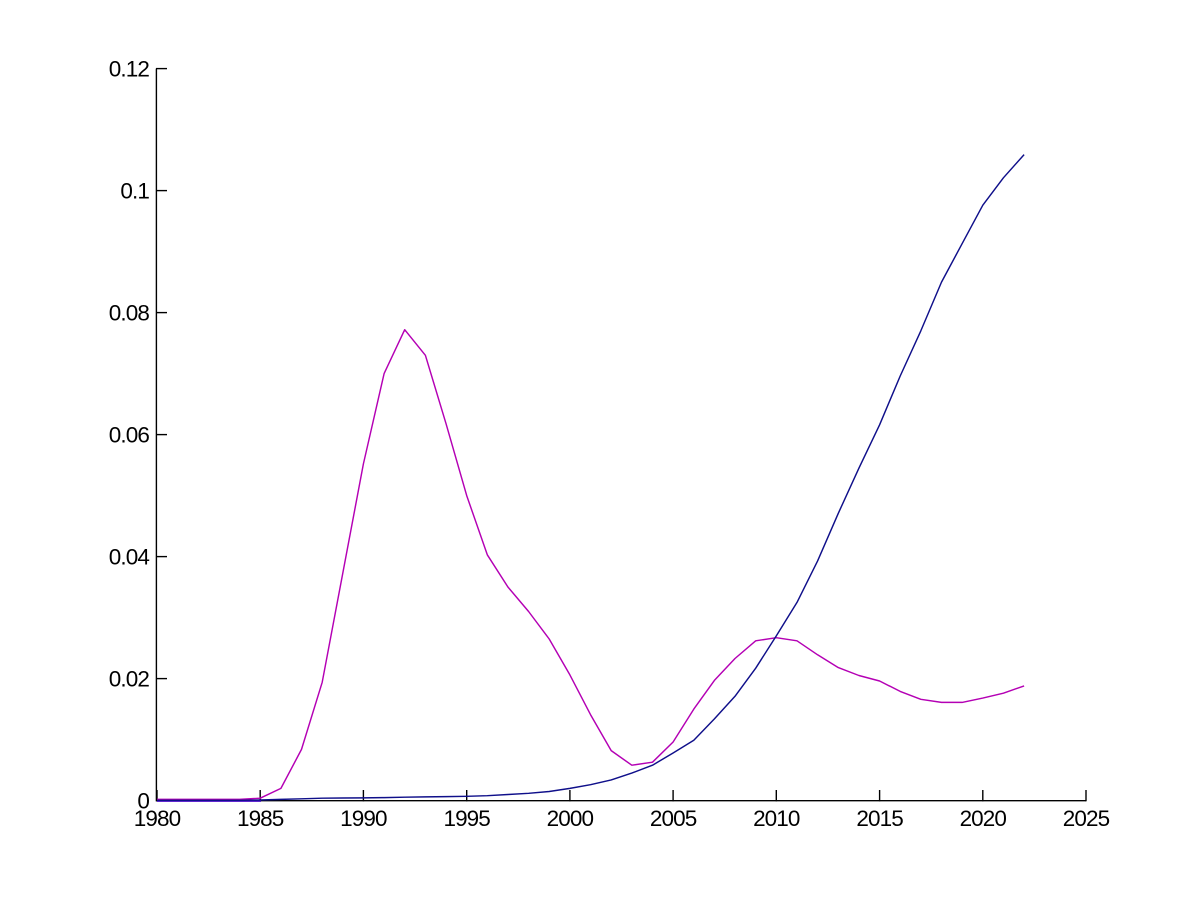 The height and width of the screenshot is (900, 1200). Describe the element at coordinates (129, 556) in the screenshot. I see `svg-text: 0.04` at that location.